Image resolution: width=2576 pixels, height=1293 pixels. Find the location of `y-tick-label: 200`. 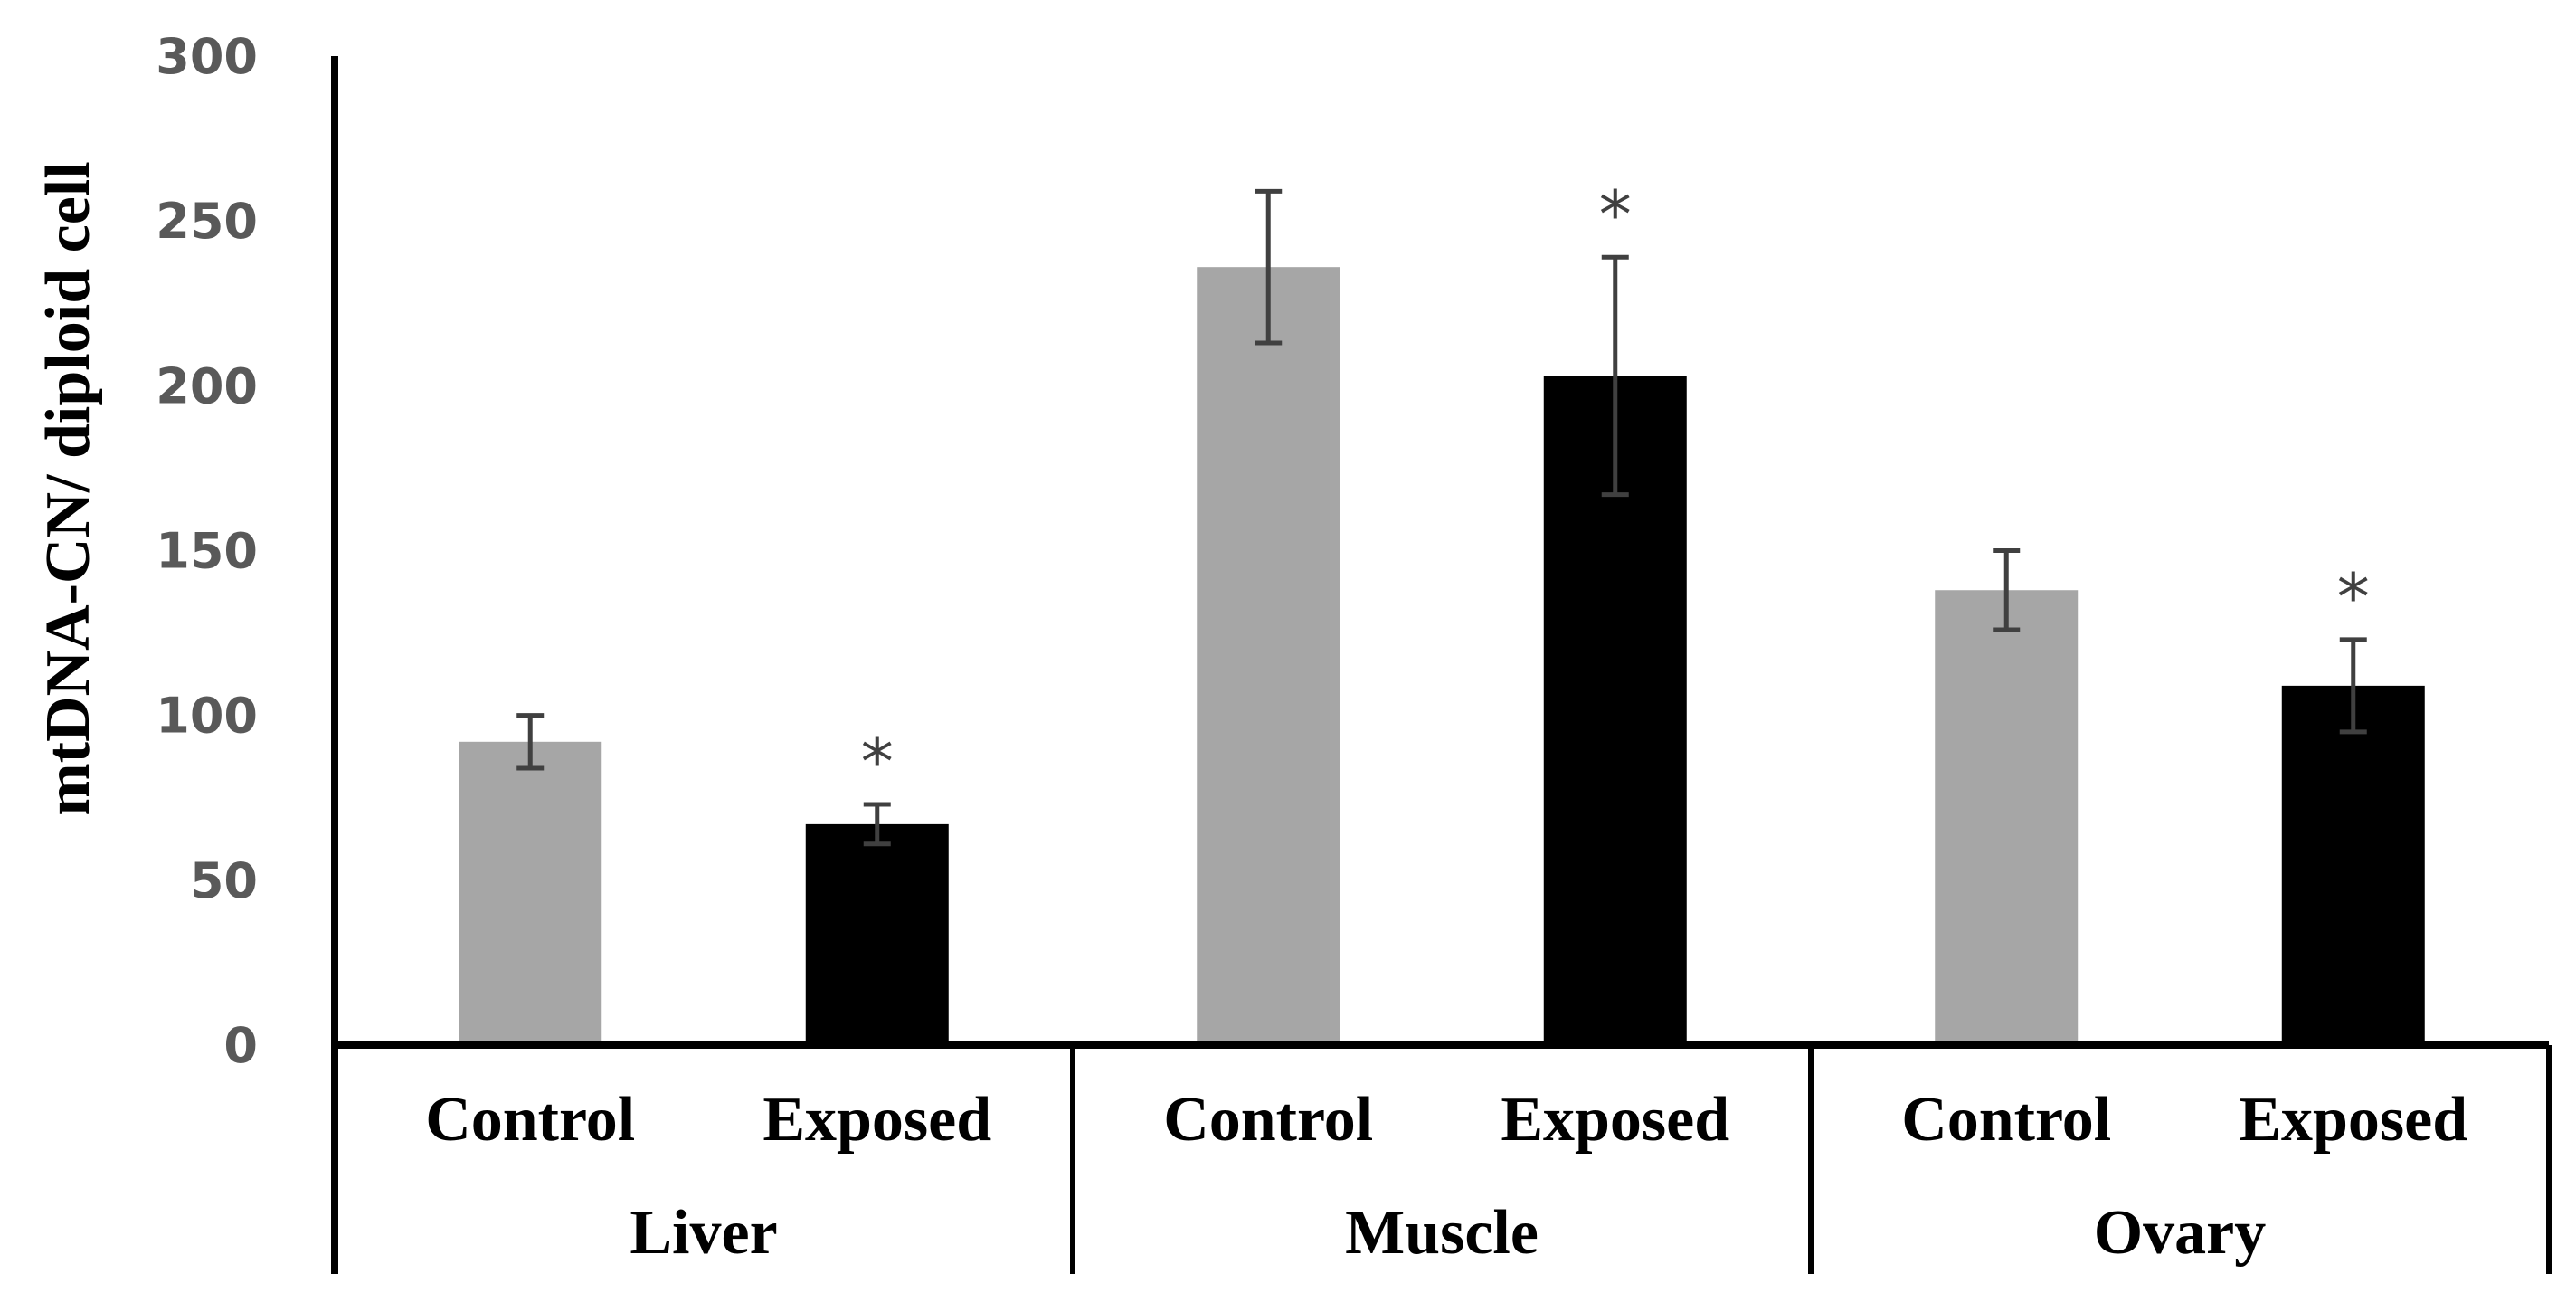

y-tick-label: 200 is located at coordinates (207, 385).